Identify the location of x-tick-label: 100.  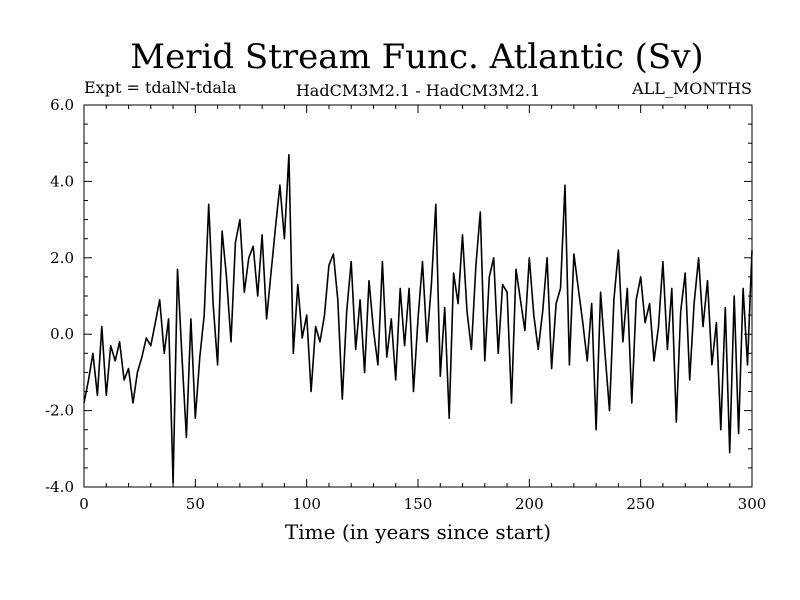
(306, 504).